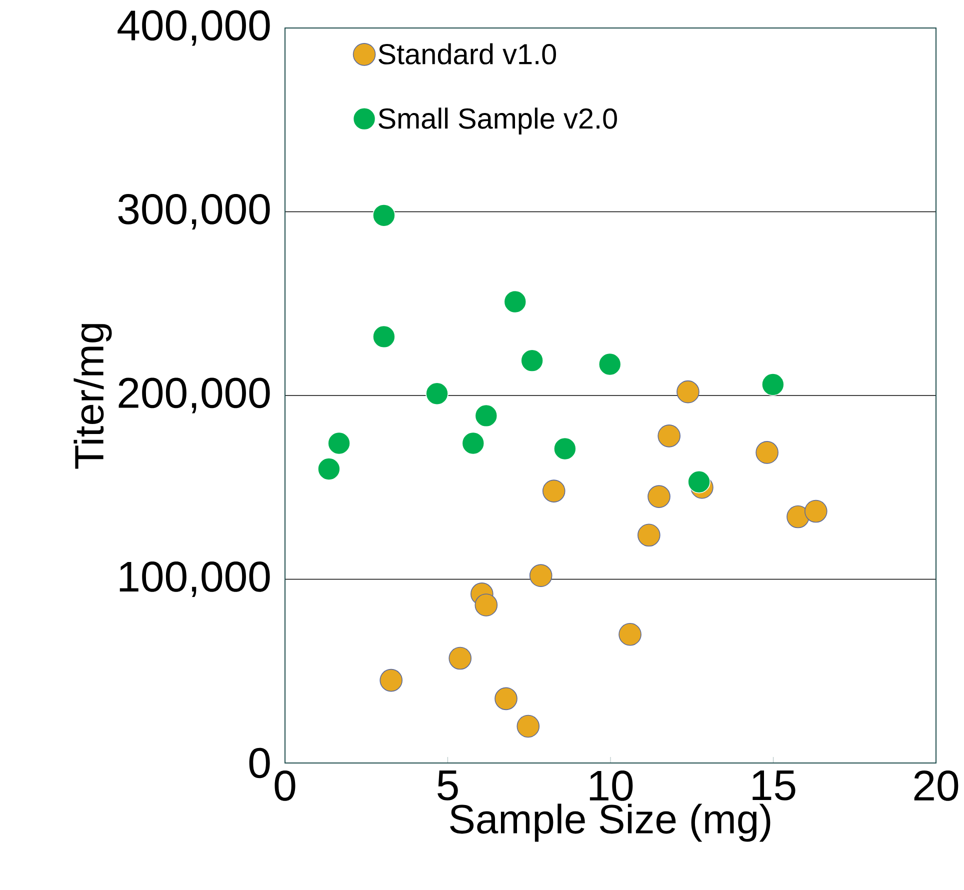 The width and height of the screenshot is (964, 890). What do you see at coordinates (936, 785) in the screenshot?
I see `x-tick-label: 20` at bounding box center [936, 785].